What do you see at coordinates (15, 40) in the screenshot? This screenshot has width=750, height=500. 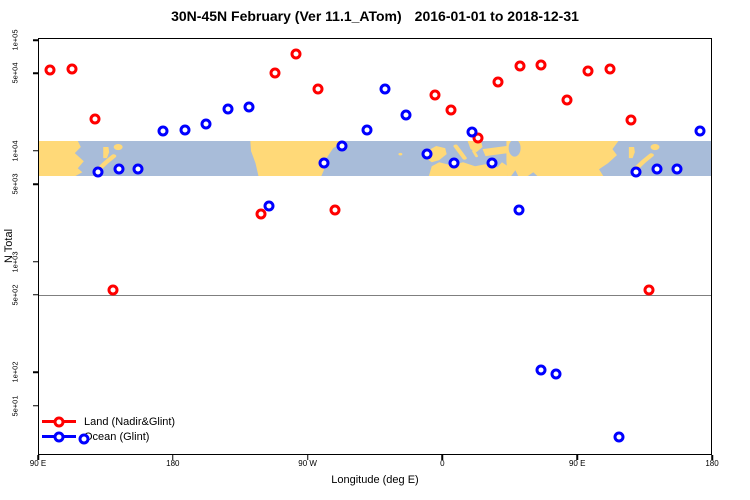 I see `y-axis-tick-label: 1e+05` at bounding box center [15, 40].